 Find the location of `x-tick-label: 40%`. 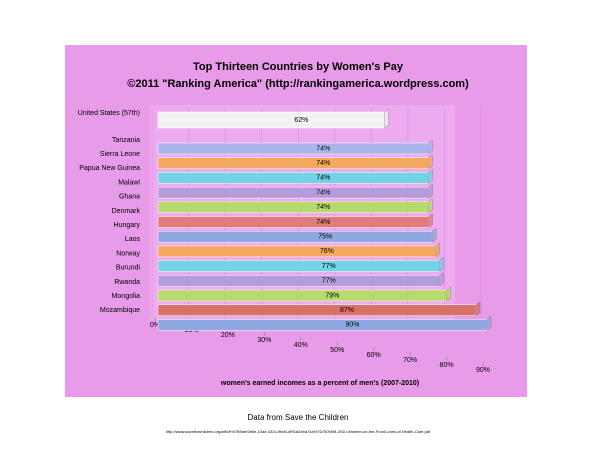

x-tick-label: 40% is located at coordinates (301, 345).